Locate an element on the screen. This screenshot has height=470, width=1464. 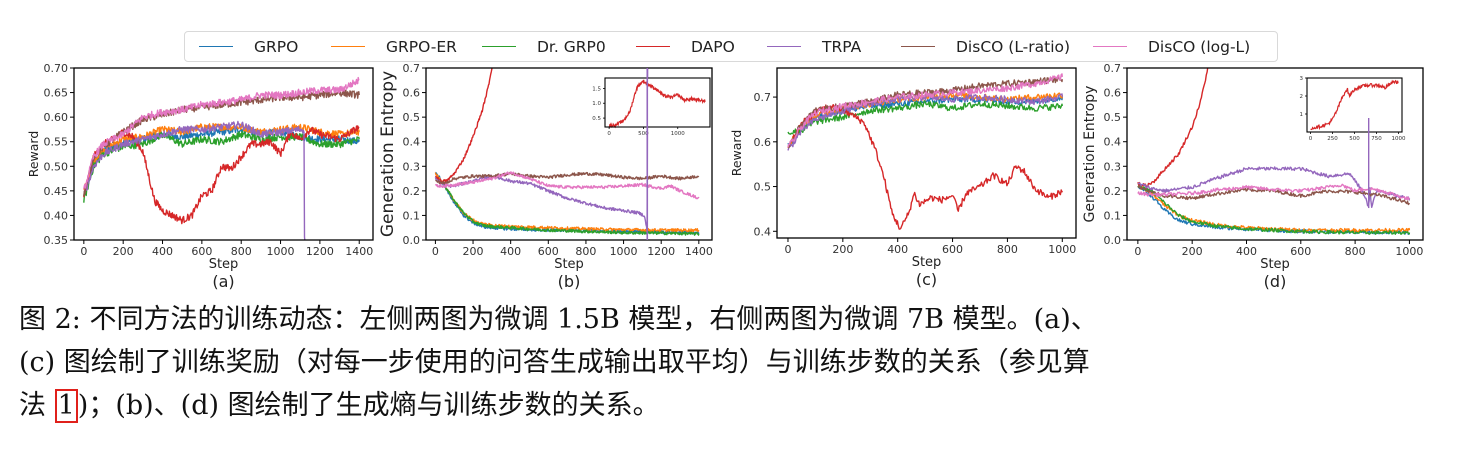
series-line-grpo-er is located at coordinates (221, 156).